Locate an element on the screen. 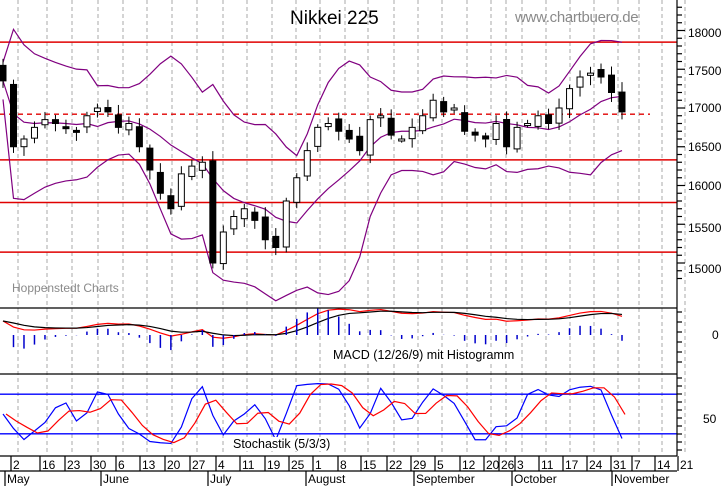 This screenshot has width=723, height=486. y-tick-18000: 18000 is located at coordinates (705, 33).